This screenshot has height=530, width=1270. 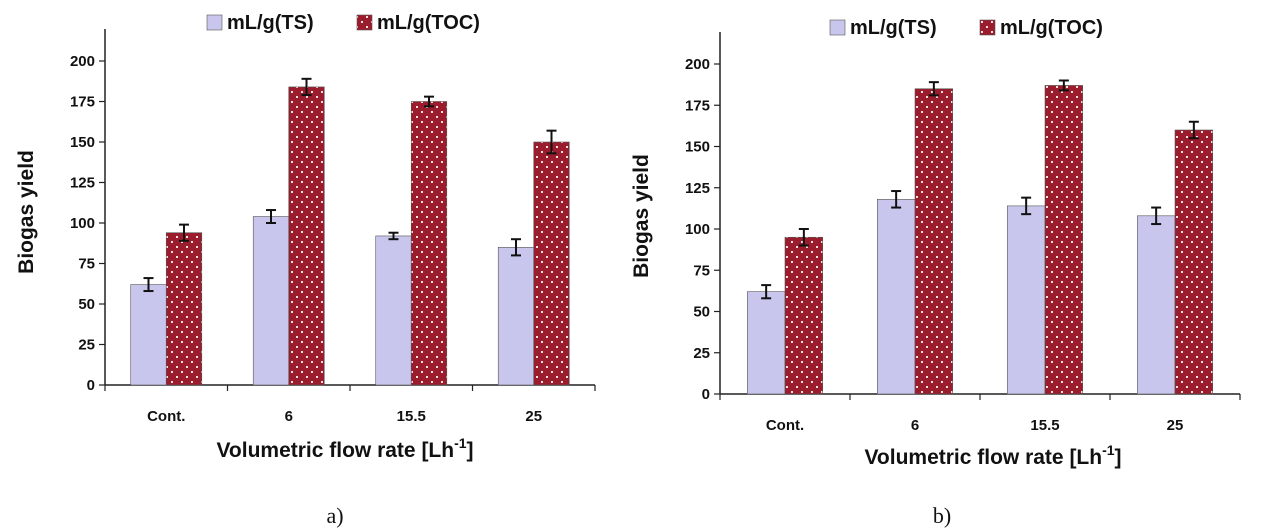 What do you see at coordinates (942, 515) in the screenshot?
I see `panel-label: b)` at bounding box center [942, 515].